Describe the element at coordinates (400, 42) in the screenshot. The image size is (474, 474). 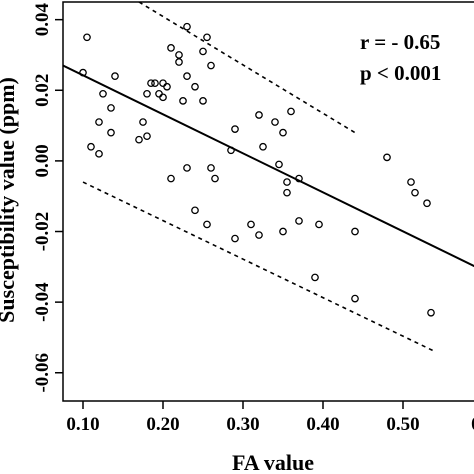
I see `correlation-annotation: r = - 0.65` at that location.